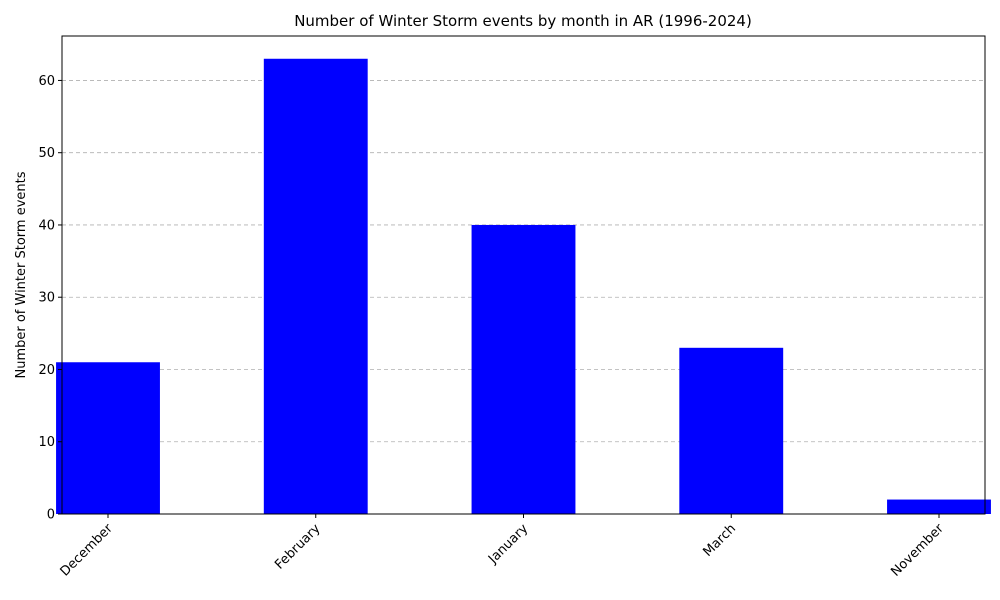  Describe the element at coordinates (731, 430) in the screenshot. I see `bar-march` at that location.